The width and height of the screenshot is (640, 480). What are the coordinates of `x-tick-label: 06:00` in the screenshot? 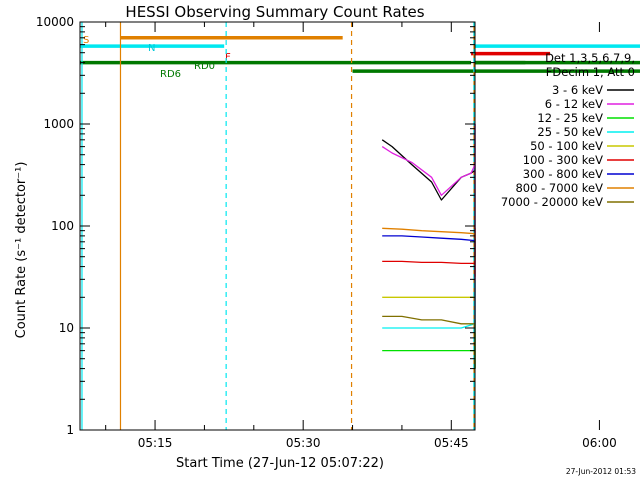 It's located at (599, 443).